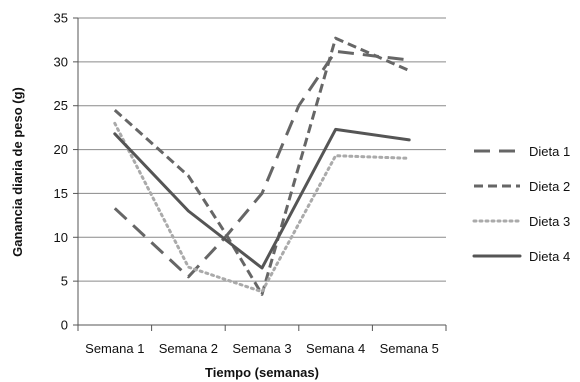 The width and height of the screenshot is (580, 382). I want to click on y-tick-label: 35, so click(61, 18).